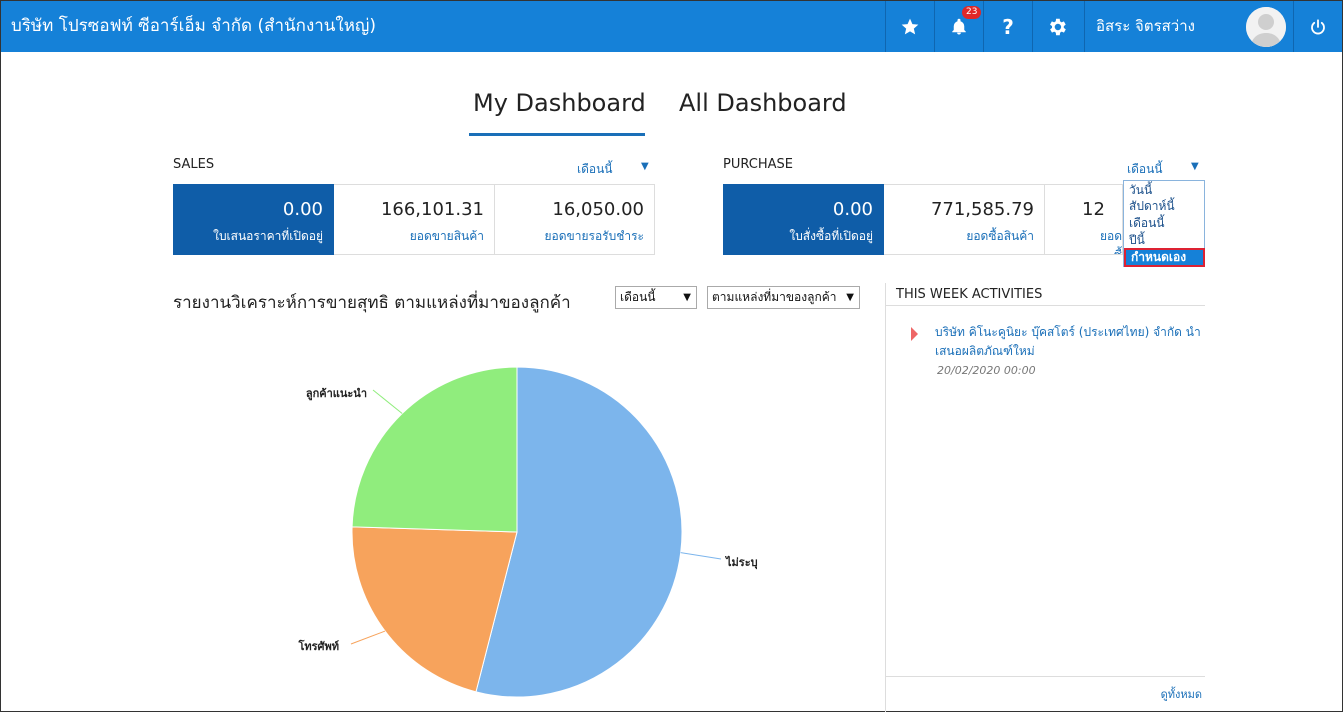 Image resolution: width=1343 pixels, height=712 pixels. What do you see at coordinates (1141, 190) in the screenshot?
I see `menu-item-today: วันนี้` at bounding box center [1141, 190].